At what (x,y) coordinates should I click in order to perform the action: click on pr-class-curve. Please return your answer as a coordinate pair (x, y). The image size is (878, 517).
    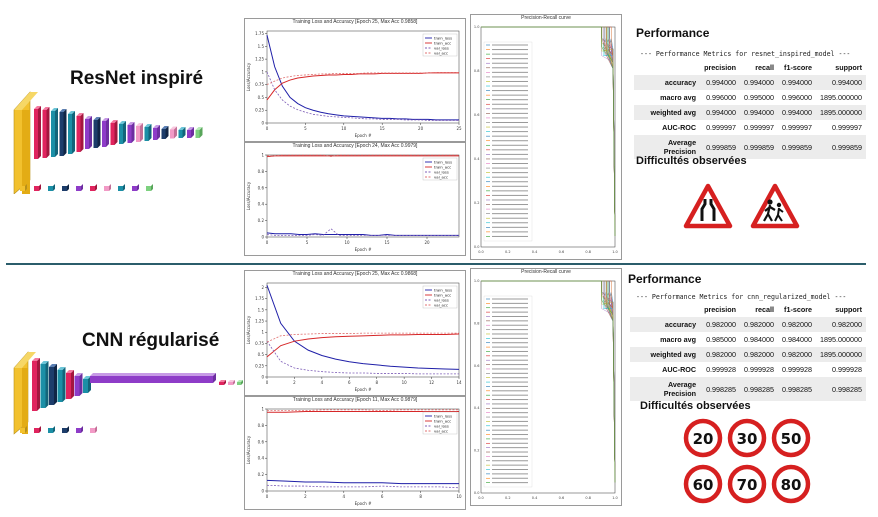
    Looking at the image, I should click on (548, 131).